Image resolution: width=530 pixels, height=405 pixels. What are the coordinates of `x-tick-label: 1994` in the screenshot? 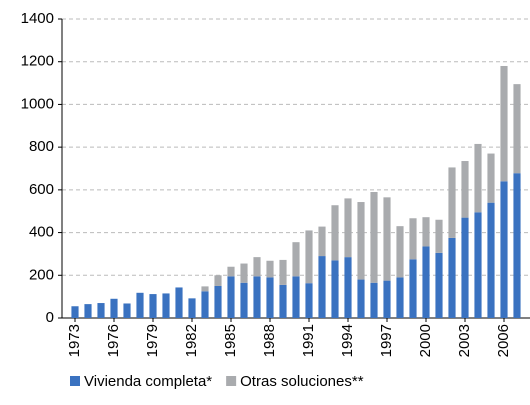 It's located at (347, 340).